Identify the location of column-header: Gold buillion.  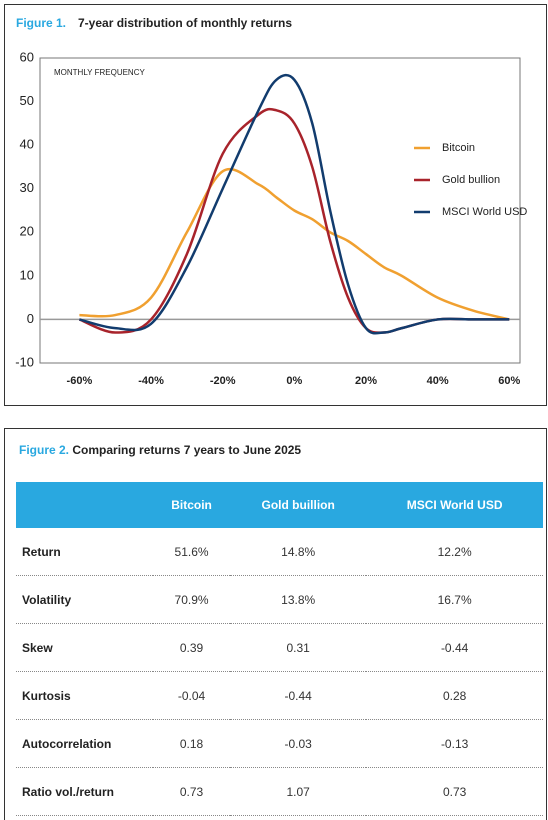
(298, 505).